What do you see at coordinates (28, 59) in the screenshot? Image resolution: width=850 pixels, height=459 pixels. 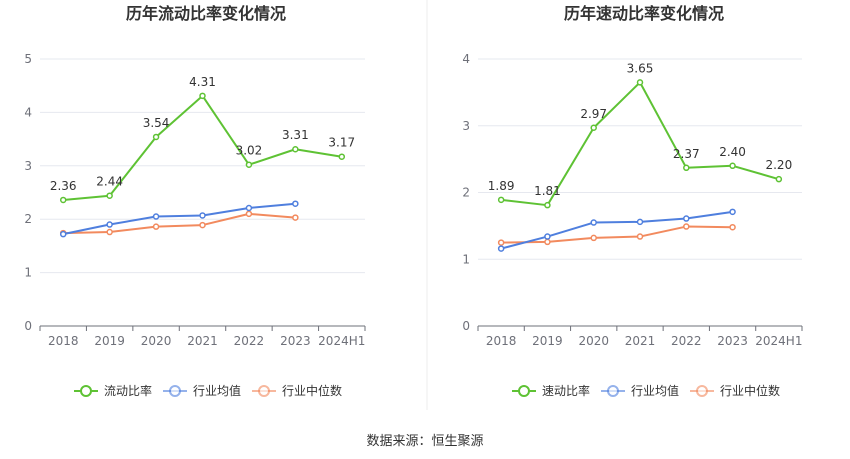 I see `y-tick-label: 5` at bounding box center [28, 59].